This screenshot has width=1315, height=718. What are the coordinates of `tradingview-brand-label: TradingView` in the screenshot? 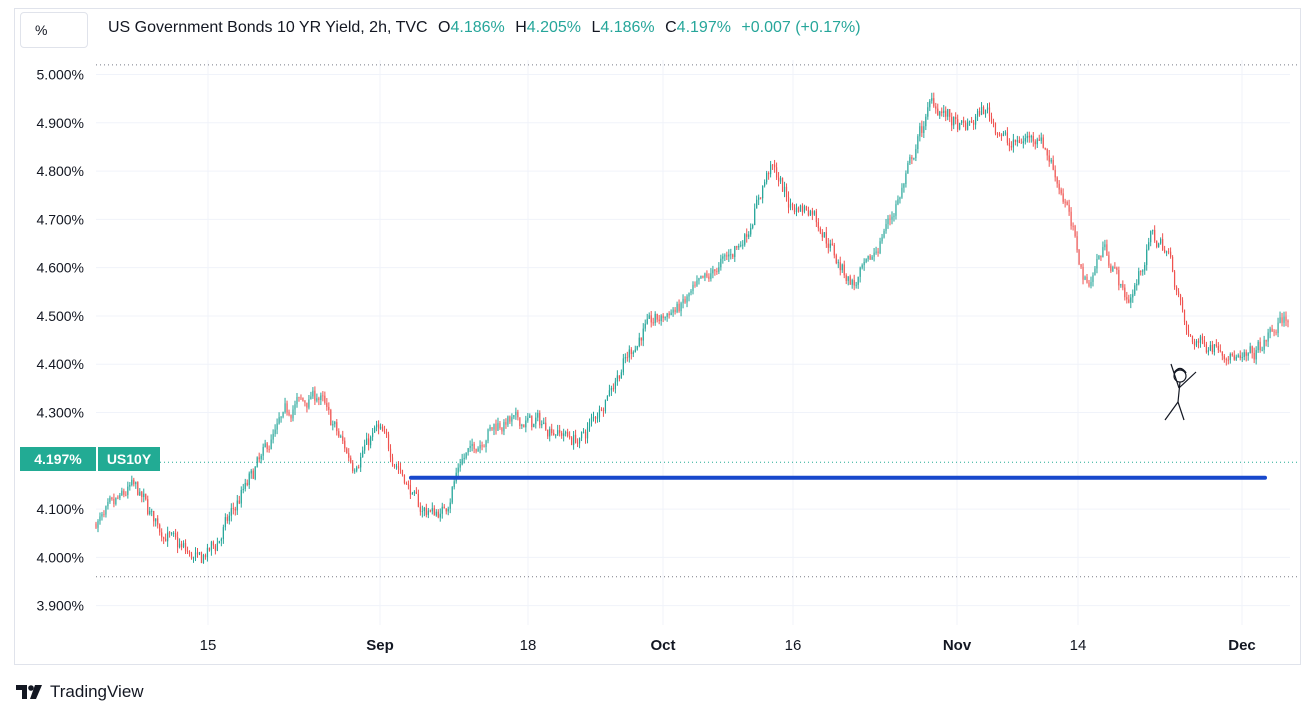 It's located at (97, 691).